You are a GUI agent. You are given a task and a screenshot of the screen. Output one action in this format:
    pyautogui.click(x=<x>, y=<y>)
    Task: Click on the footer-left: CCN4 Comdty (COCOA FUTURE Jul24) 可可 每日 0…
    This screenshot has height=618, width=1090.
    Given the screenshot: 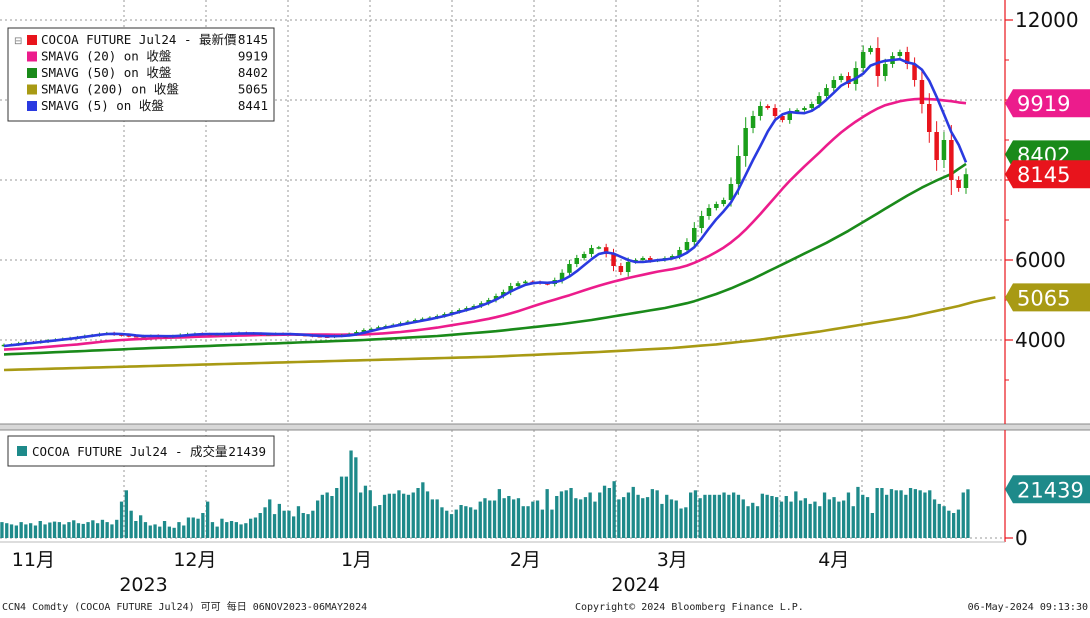 What is the action you would take?
    pyautogui.click(x=184, y=606)
    